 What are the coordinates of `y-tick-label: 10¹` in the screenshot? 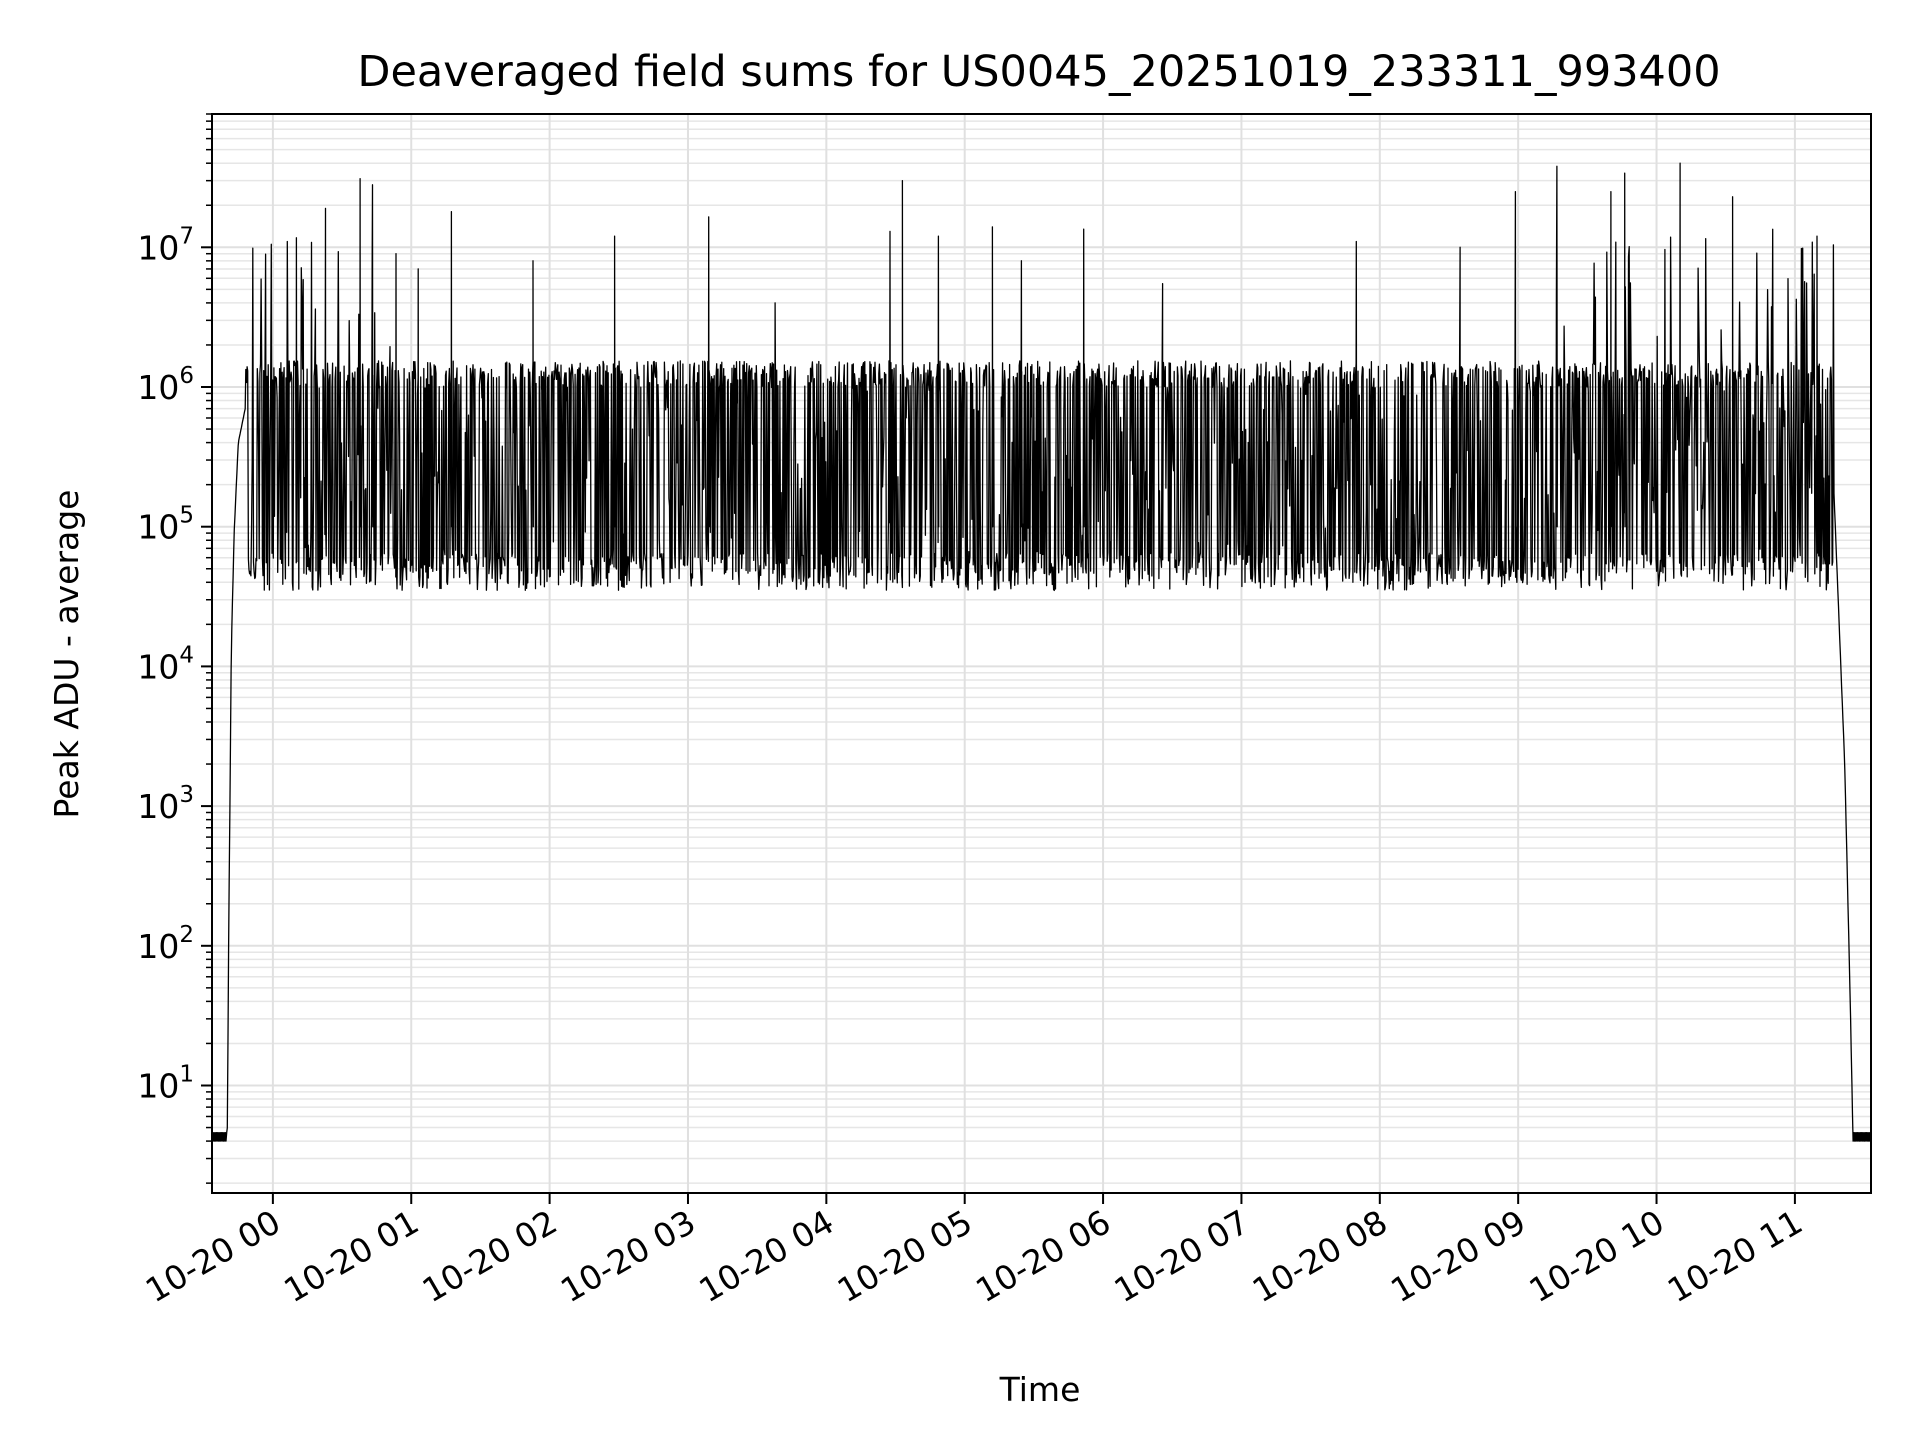 It's located at (165, 1083).